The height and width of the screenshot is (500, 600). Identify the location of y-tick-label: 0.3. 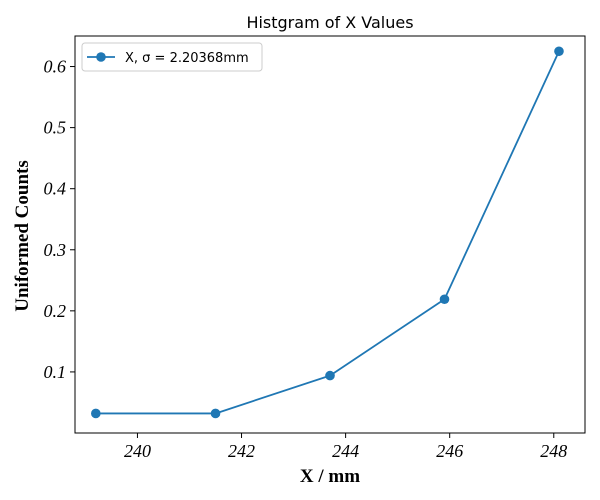
(55, 250).